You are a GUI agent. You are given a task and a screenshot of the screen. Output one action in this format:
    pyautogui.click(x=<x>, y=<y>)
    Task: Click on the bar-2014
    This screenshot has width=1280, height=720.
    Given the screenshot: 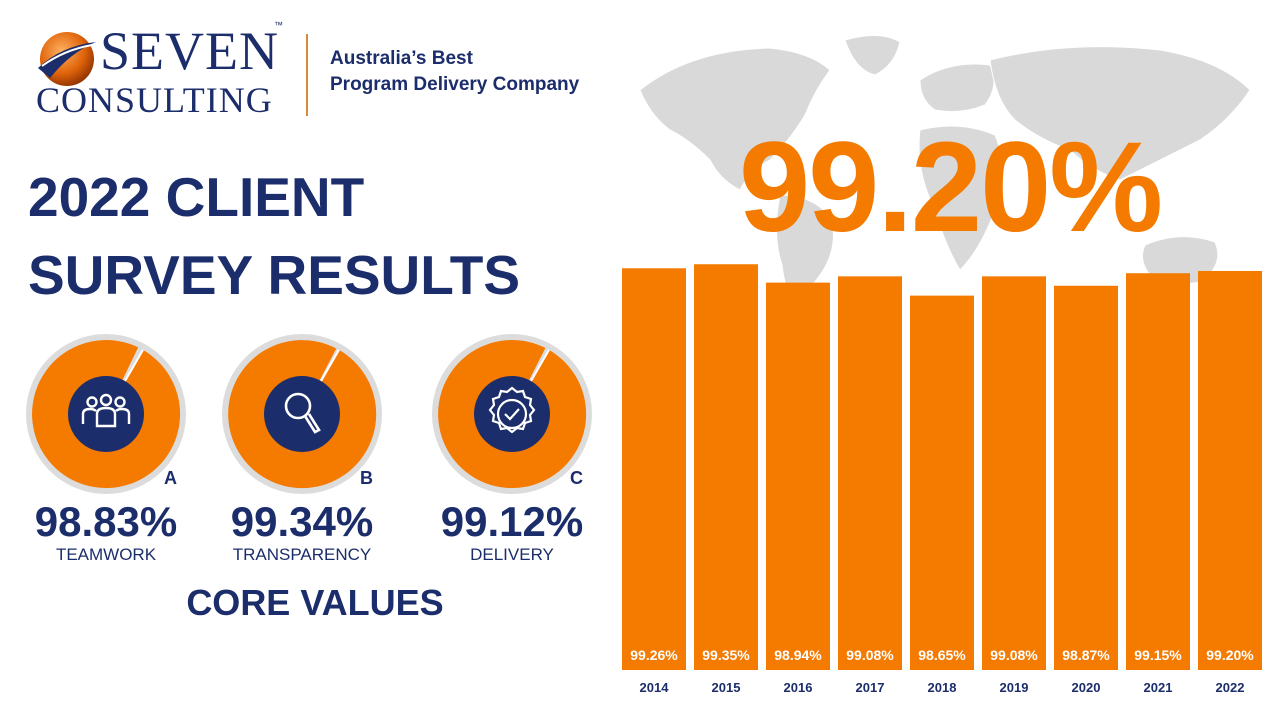 What is the action you would take?
    pyautogui.click(x=654, y=469)
    